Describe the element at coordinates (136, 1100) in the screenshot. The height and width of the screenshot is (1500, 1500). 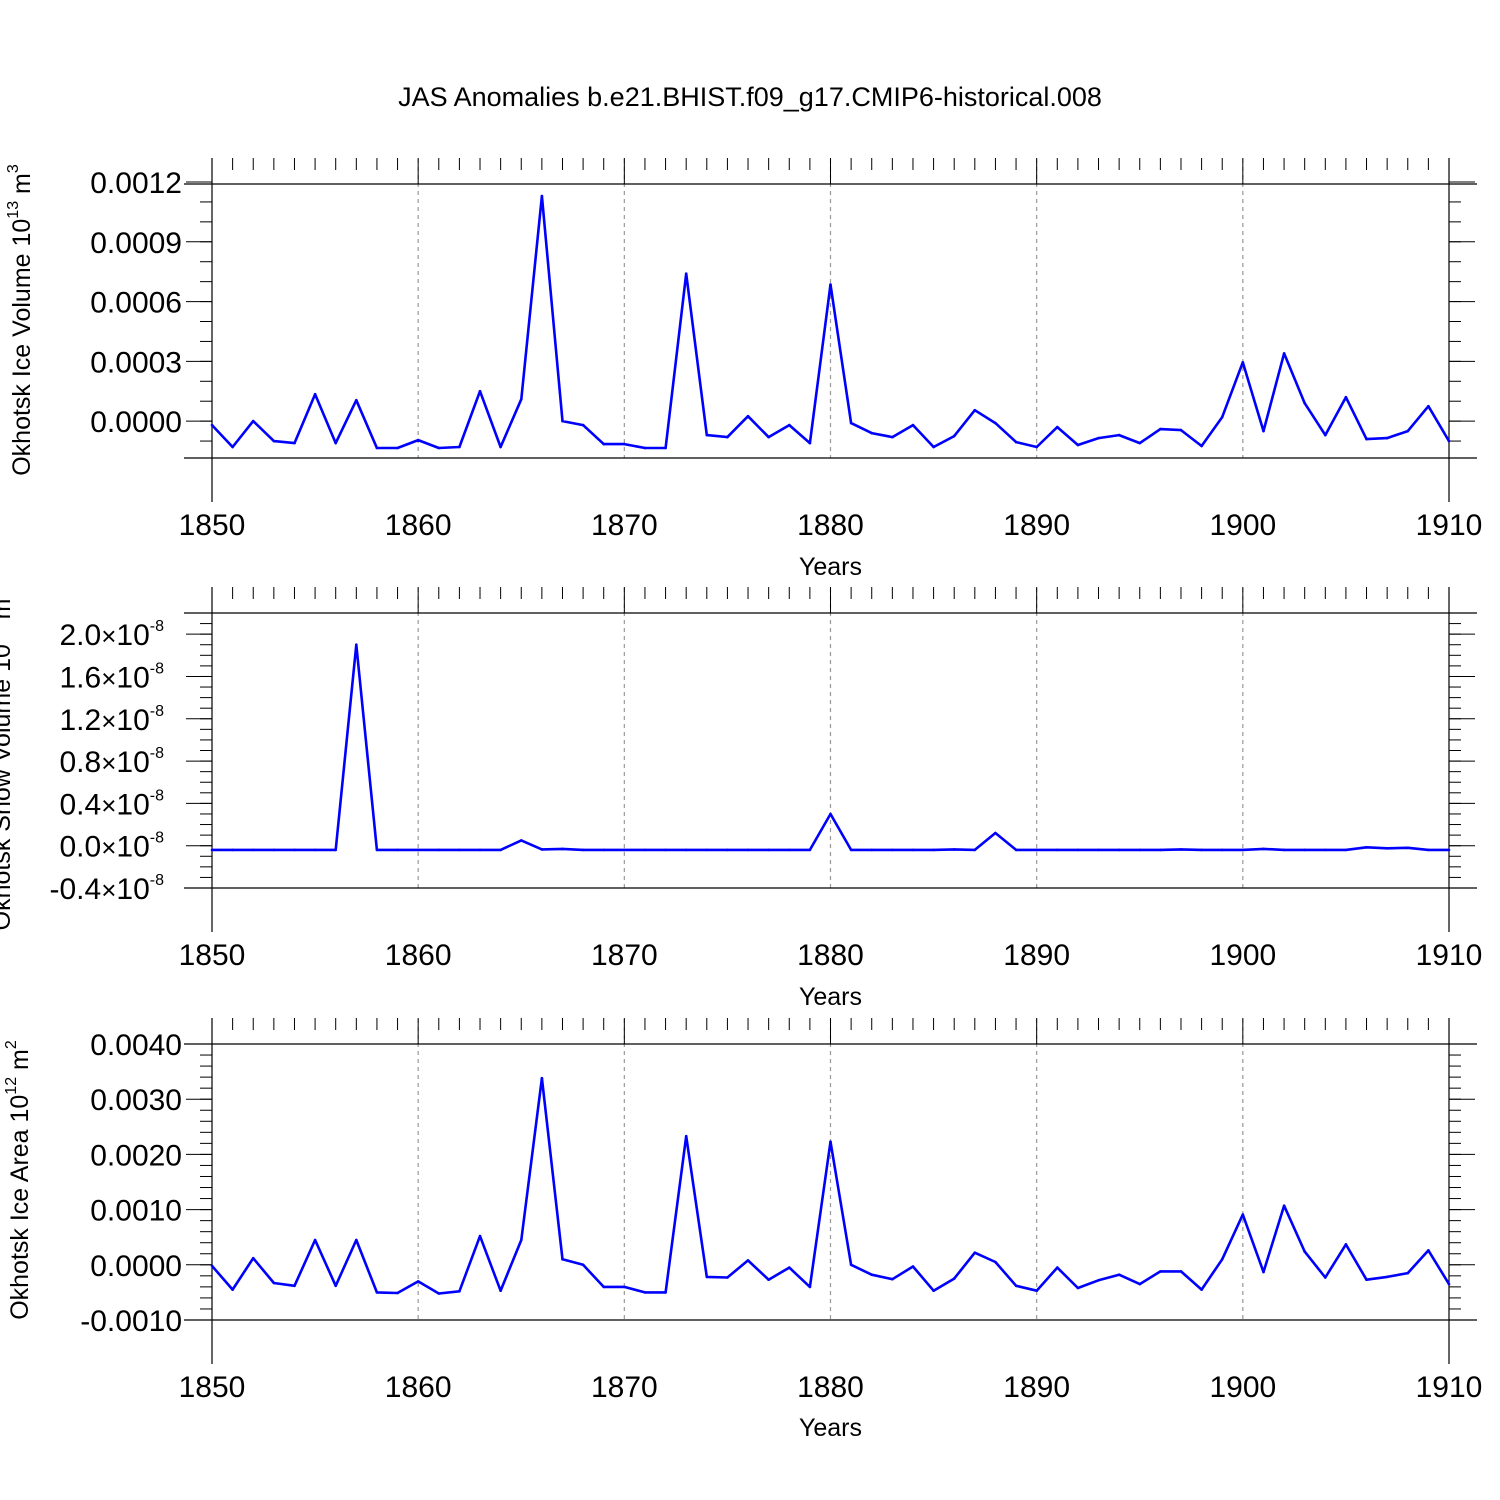
I see `y-tick-label: 0.0030` at that location.